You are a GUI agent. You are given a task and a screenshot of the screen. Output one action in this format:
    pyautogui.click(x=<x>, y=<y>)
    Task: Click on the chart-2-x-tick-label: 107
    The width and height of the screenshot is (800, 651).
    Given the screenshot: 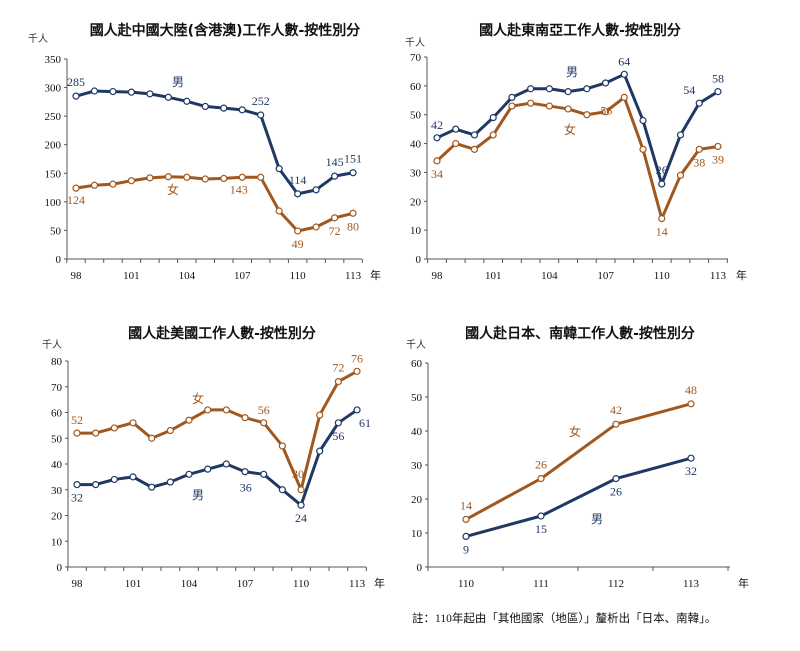 What is the action you would take?
    pyautogui.click(x=605, y=276)
    